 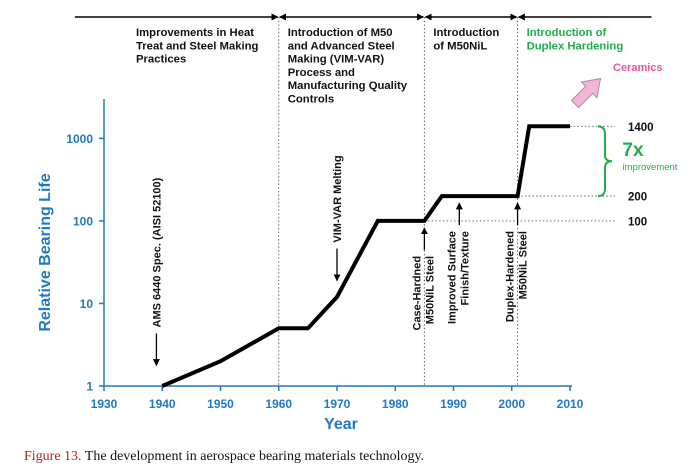 I want to click on ceramics-arrow-icon, so click(x=586, y=93).